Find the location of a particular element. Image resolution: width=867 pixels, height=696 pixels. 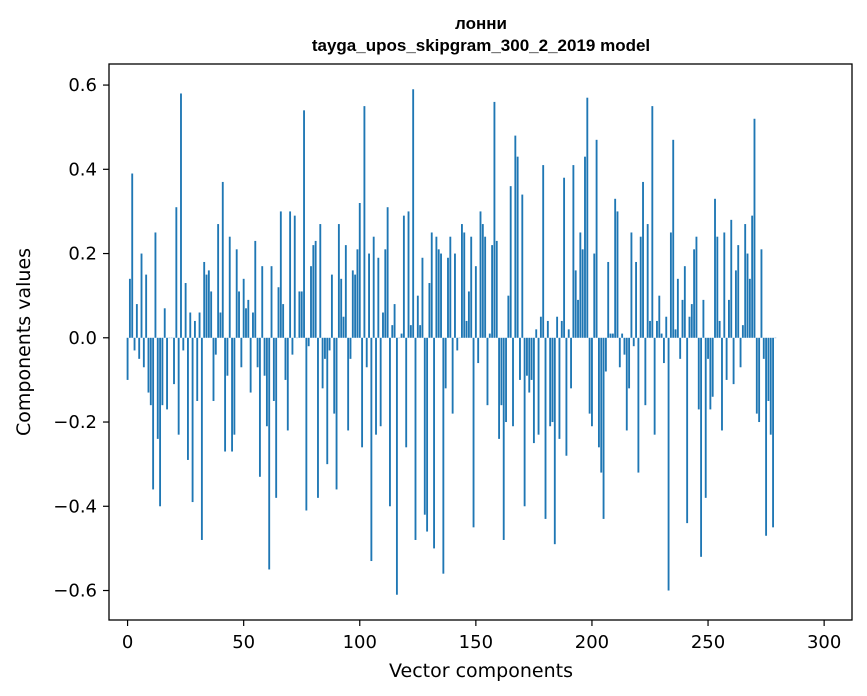

y-tick-label: −0.6 is located at coordinates (75, 591).